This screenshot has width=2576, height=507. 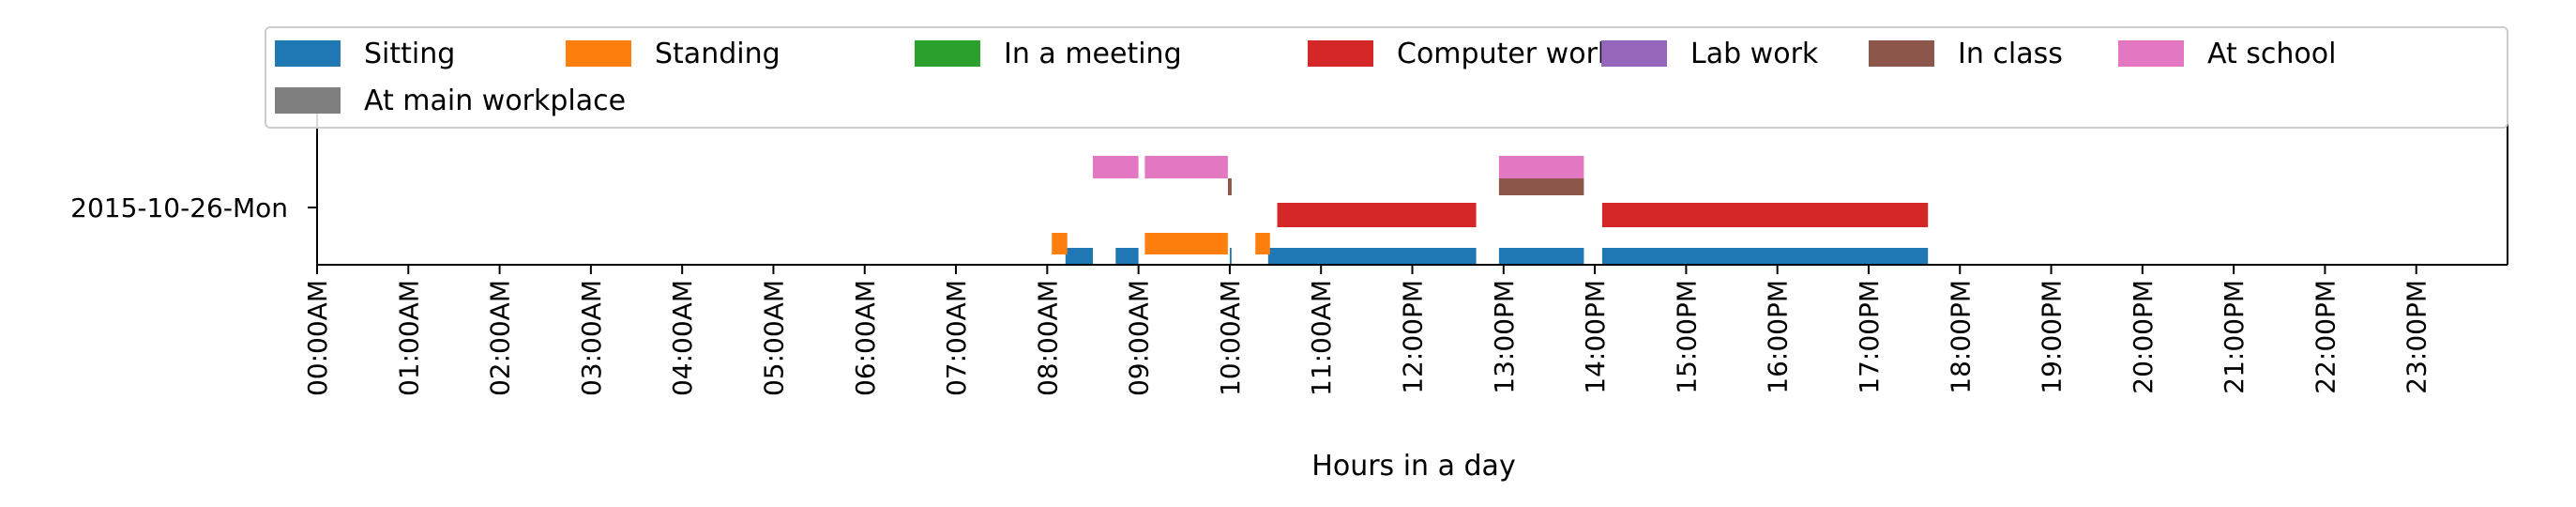 I want to click on legend-label: In class, so click(x=2010, y=54).